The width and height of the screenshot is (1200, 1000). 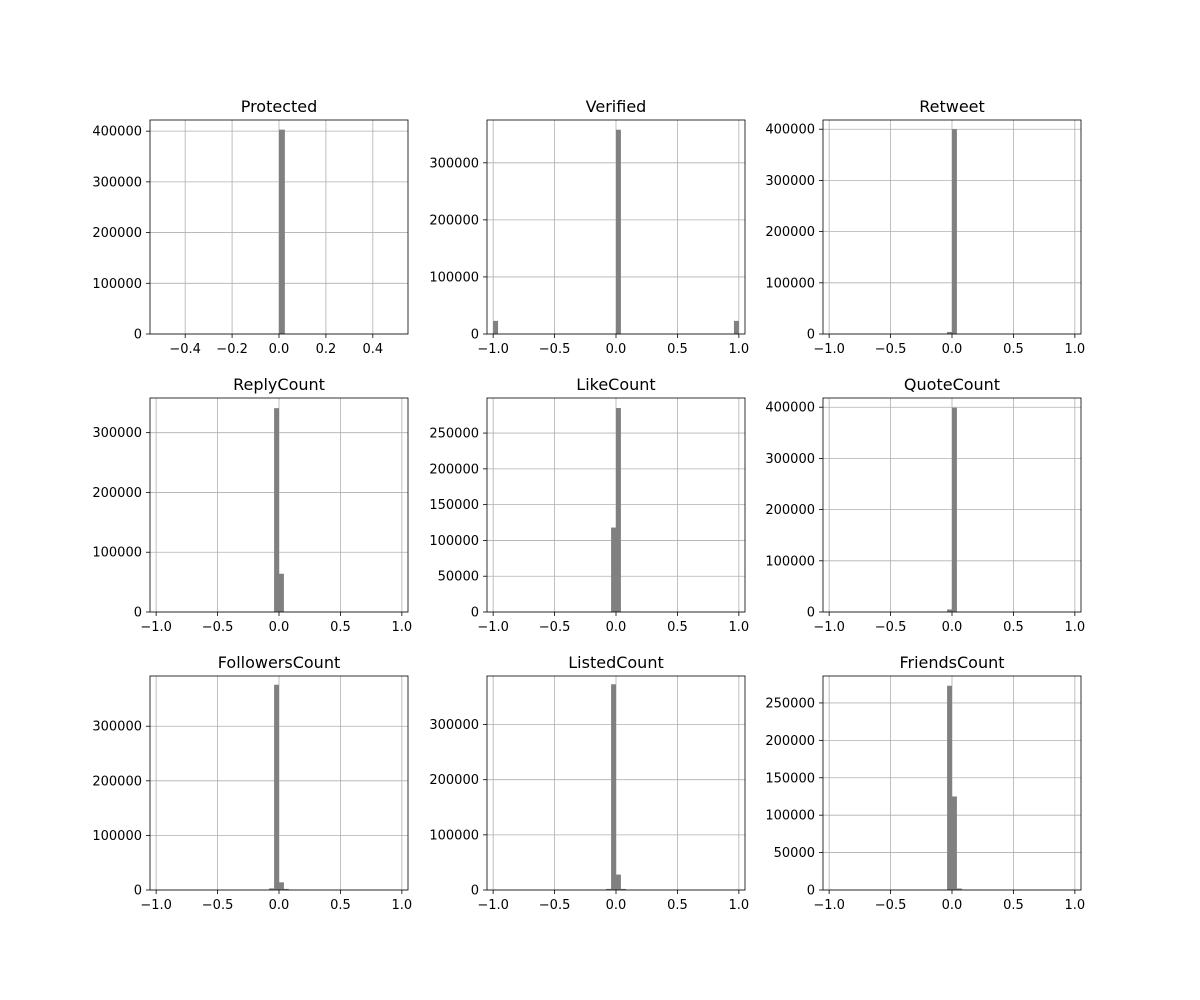 What do you see at coordinates (952, 106) in the screenshot?
I see `panel-title: Retweet` at bounding box center [952, 106].